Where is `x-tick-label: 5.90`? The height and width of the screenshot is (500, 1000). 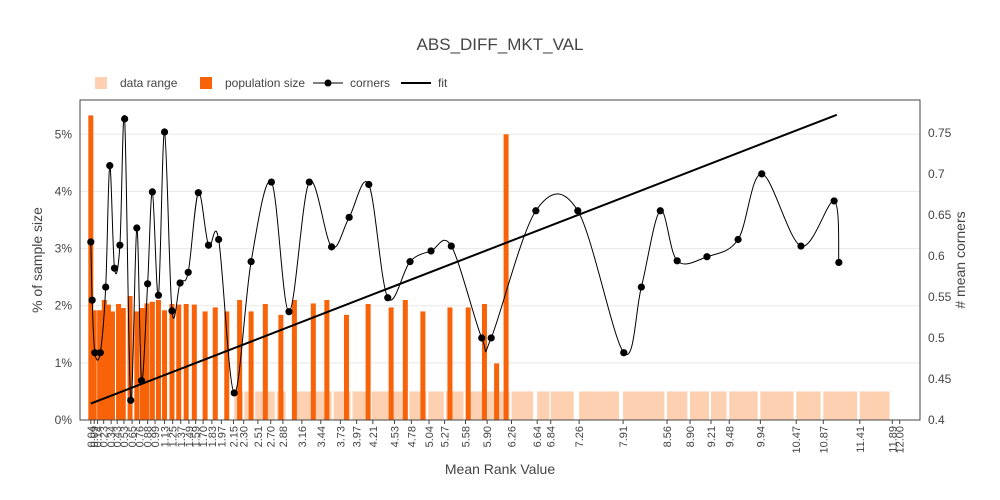
x-tick-label: 5.90 is located at coordinates (488, 436).